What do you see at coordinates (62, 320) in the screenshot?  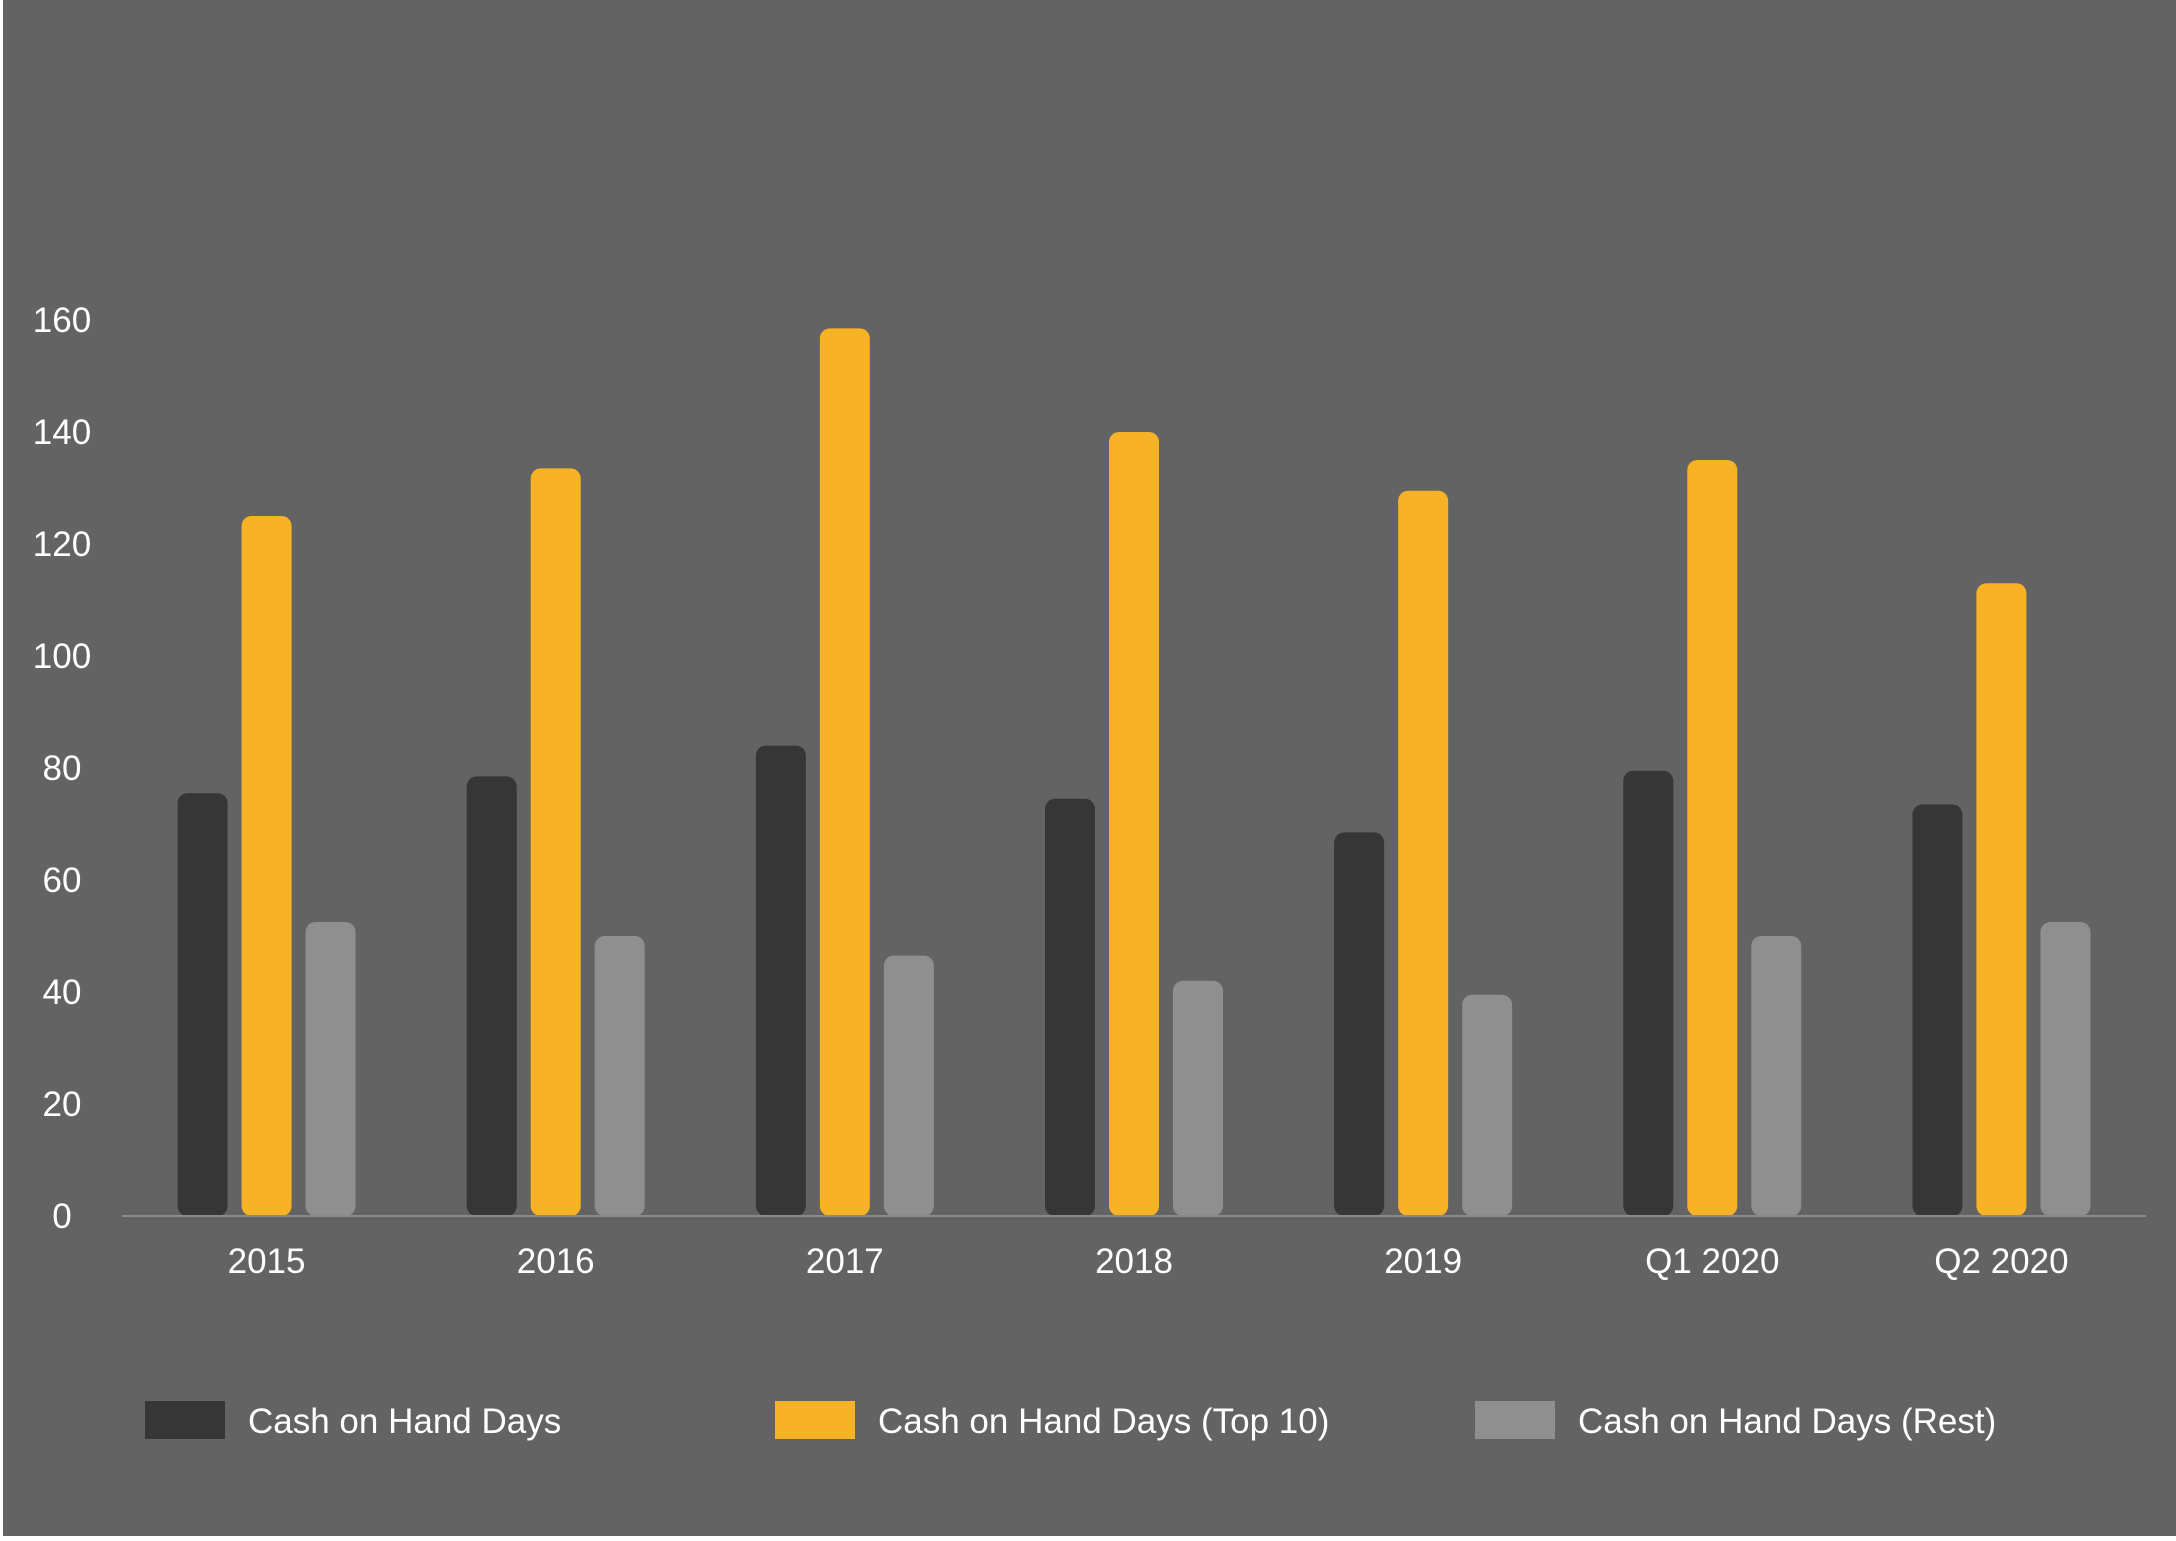 I see `y-tick-label: 160` at bounding box center [62, 320].